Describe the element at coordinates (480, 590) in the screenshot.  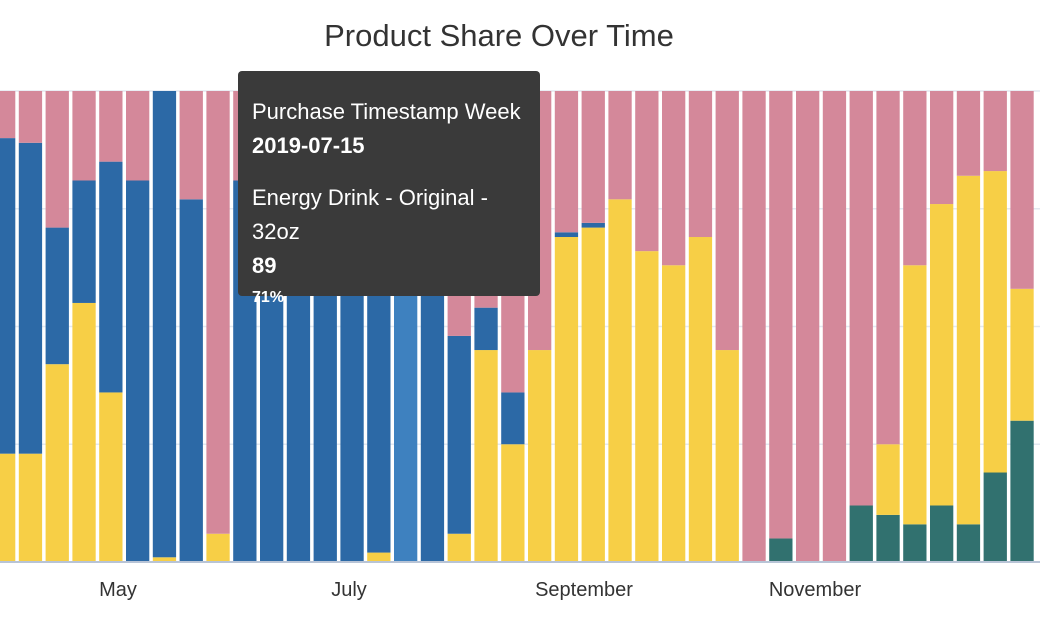
I see `x-axis-ticks: May July September November` at that location.